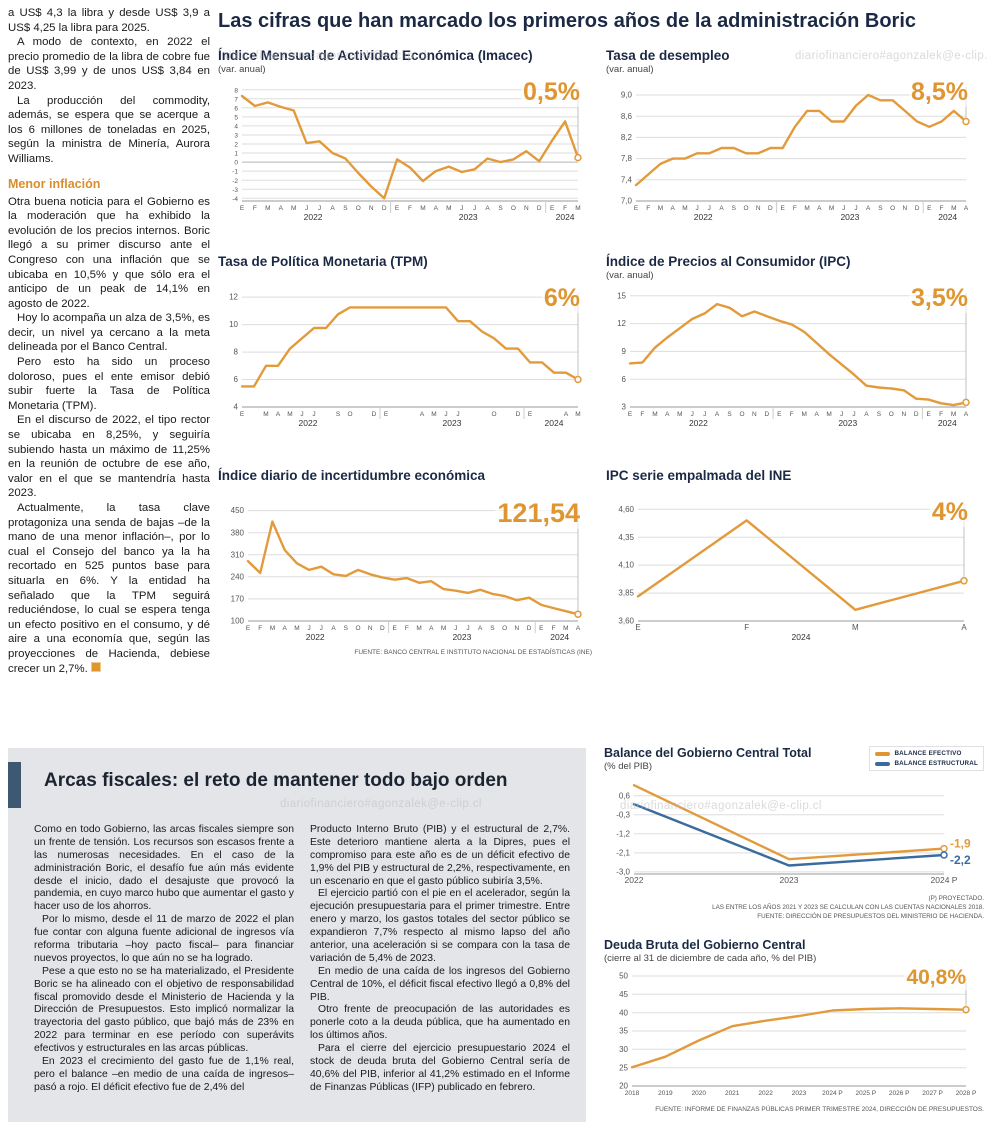 This screenshot has height=1133, width=988. Describe the element at coordinates (939, 298) in the screenshot. I see `latest-value-label: 3,5%` at that location.